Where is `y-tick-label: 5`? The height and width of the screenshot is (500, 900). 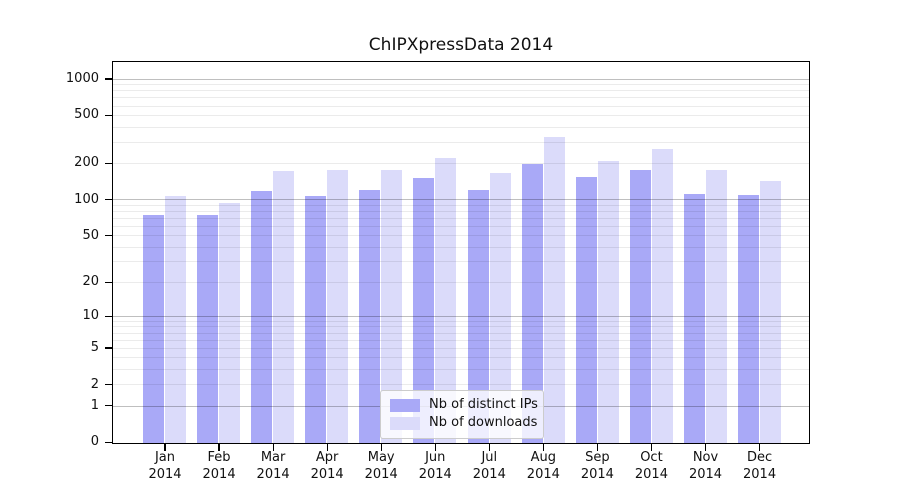 y-tick-label: 5 is located at coordinates (94, 348).